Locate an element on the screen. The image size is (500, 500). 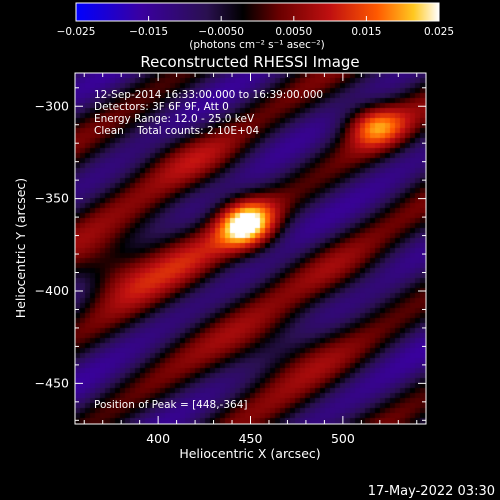
y-tick-label: −350 is located at coordinates (52, 198).